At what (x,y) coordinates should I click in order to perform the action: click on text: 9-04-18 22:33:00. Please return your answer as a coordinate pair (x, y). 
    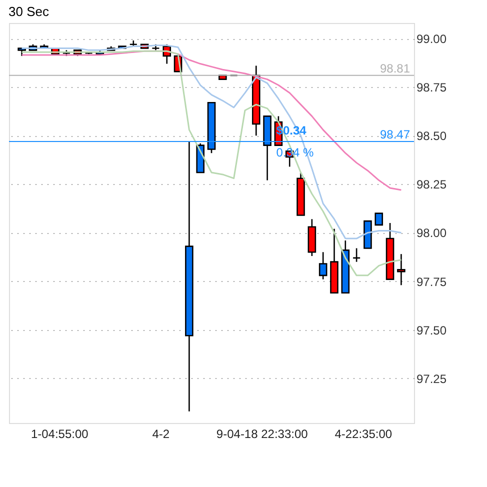
    Looking at the image, I should click on (262, 434).